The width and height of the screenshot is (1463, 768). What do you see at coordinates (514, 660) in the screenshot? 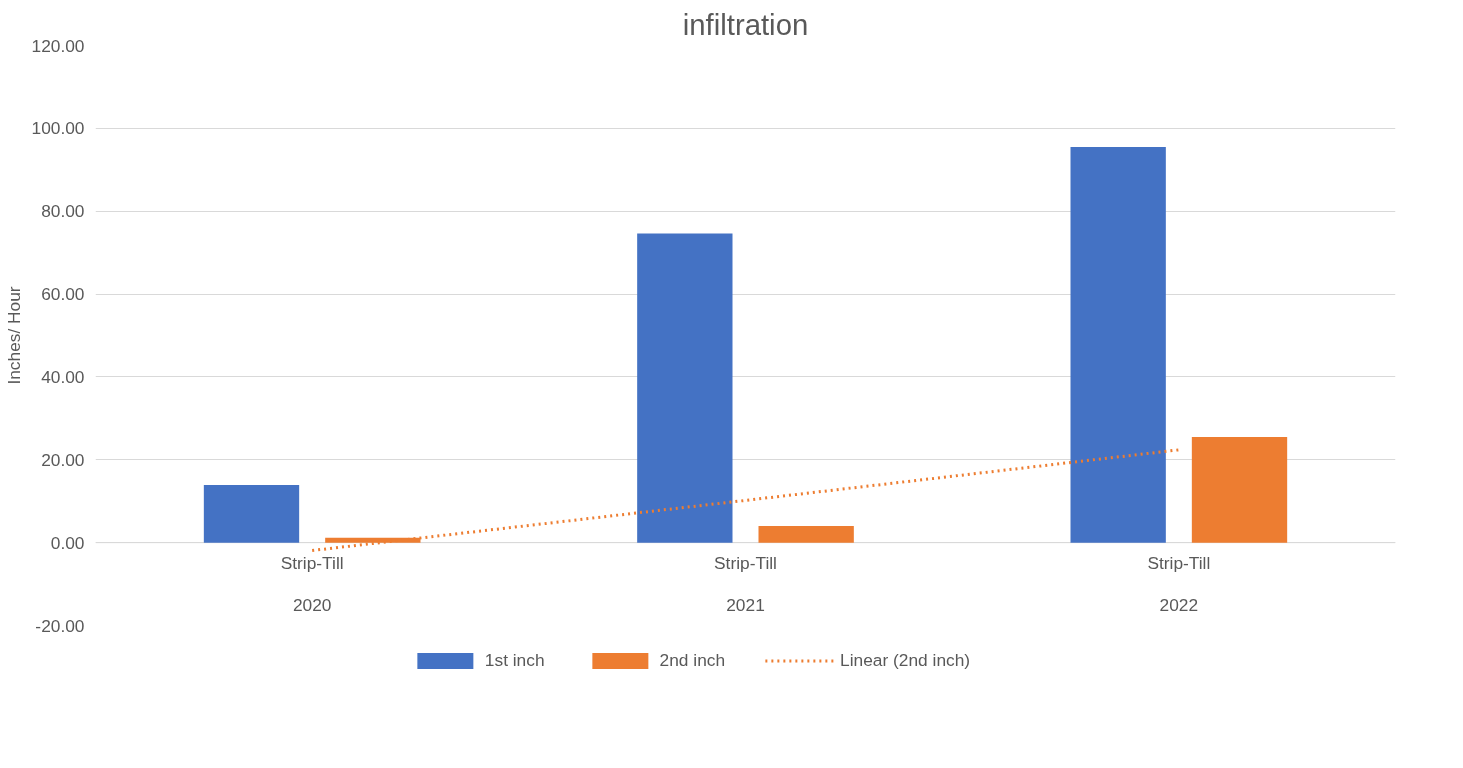
I see `legend-label: 1st inch` at bounding box center [514, 660].